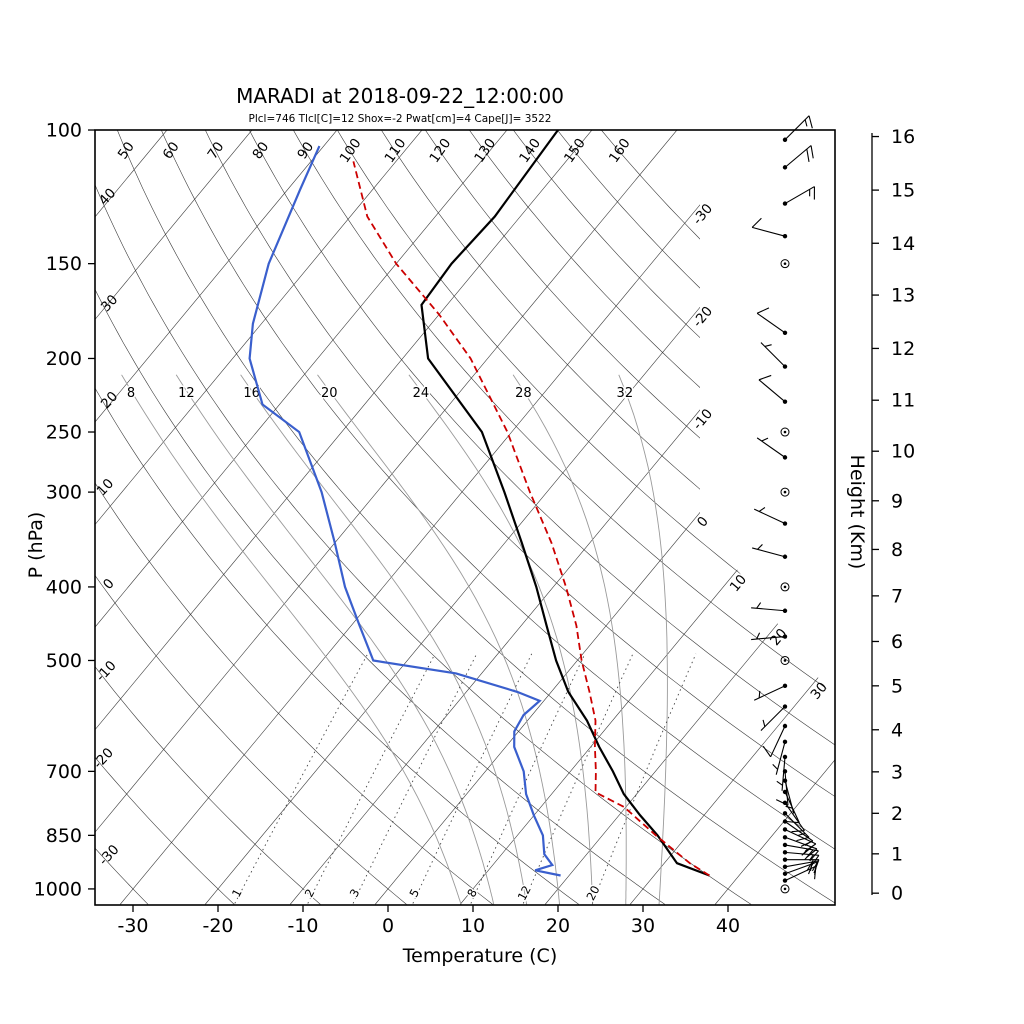 This screenshot has height=1024, width=1024. Describe the element at coordinates (875, 514) in the screenshot. I see `height-axis` at that location.